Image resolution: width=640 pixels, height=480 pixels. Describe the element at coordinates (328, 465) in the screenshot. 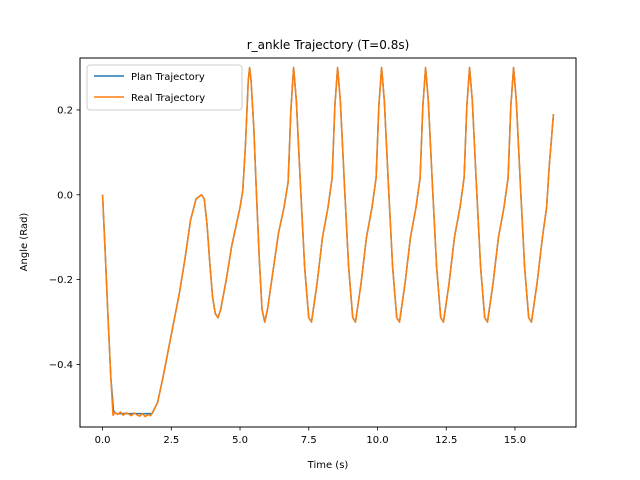

I see `x-axis-label: Time (s)` at that location.